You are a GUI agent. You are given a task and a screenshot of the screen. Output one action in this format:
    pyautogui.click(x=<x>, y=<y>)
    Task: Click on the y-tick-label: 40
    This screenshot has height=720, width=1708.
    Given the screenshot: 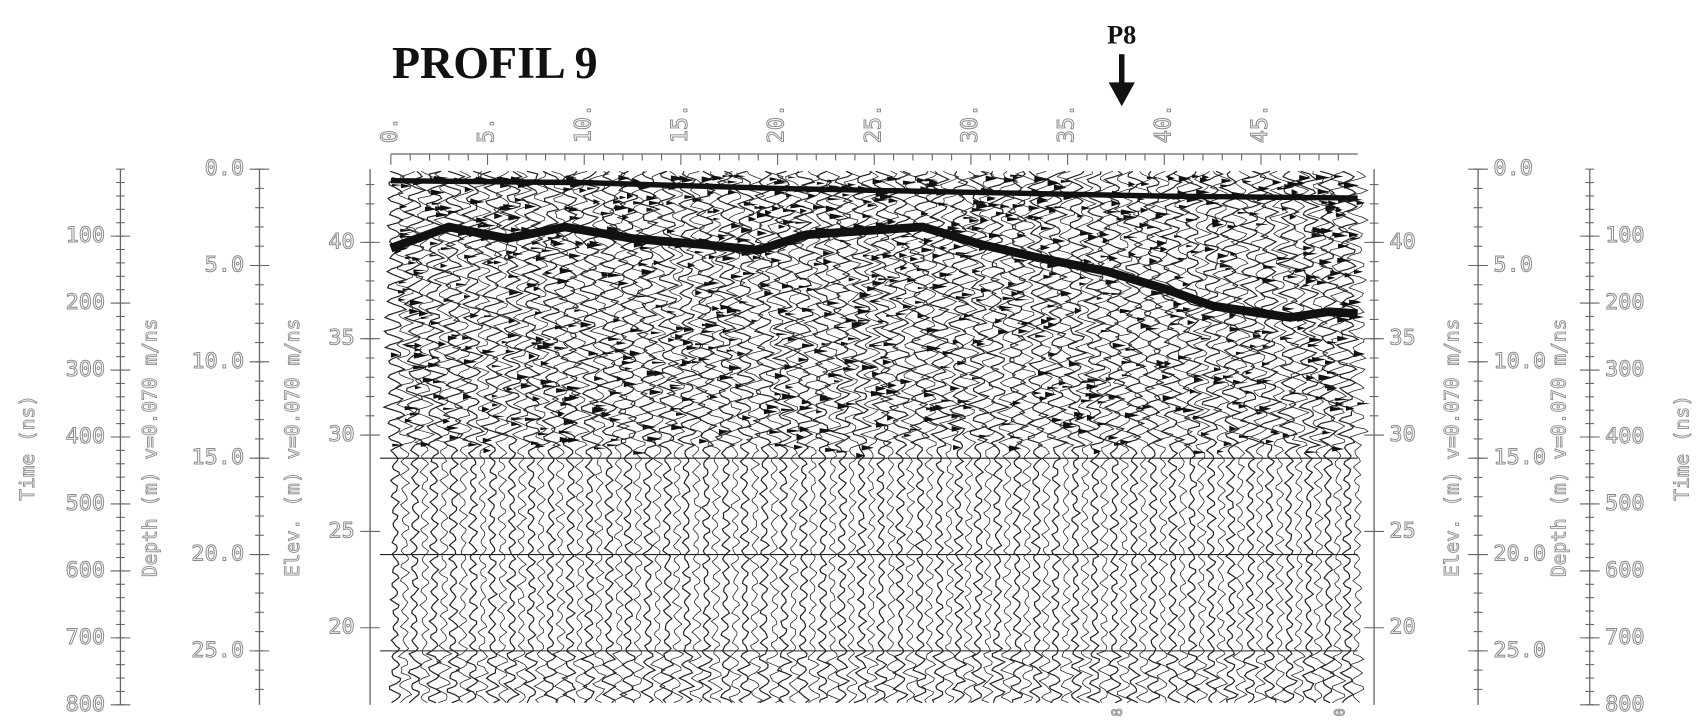 What is the action you would take?
    pyautogui.click(x=341, y=241)
    